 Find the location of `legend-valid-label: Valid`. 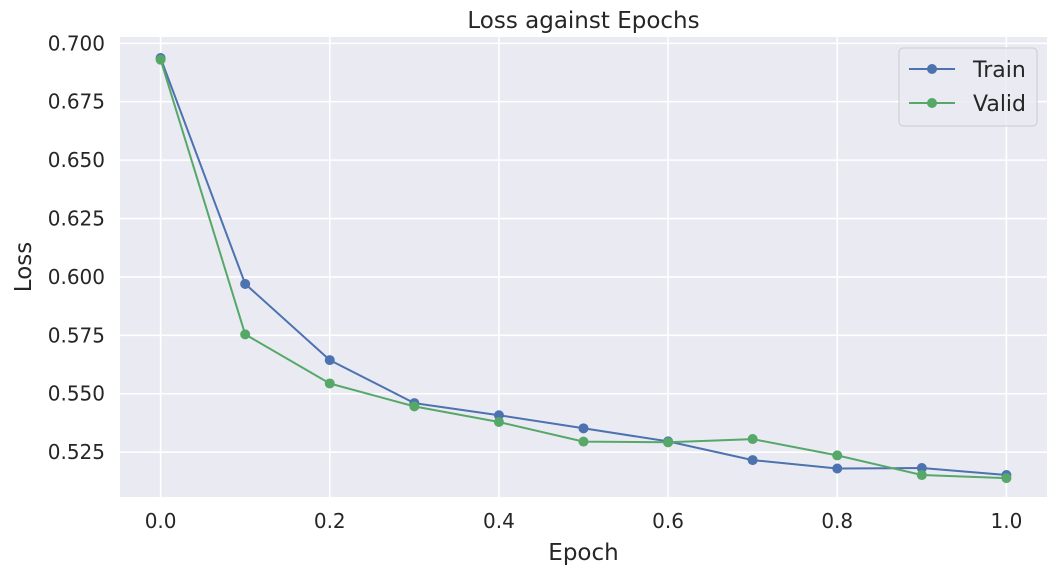

legend-valid-label: Valid is located at coordinates (999, 104).